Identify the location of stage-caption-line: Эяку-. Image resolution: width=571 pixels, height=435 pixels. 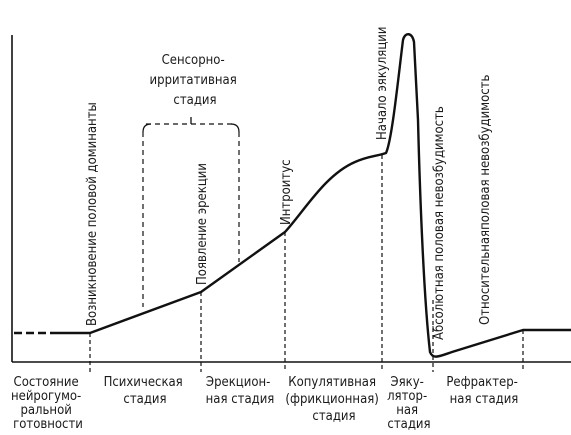
(406, 382).